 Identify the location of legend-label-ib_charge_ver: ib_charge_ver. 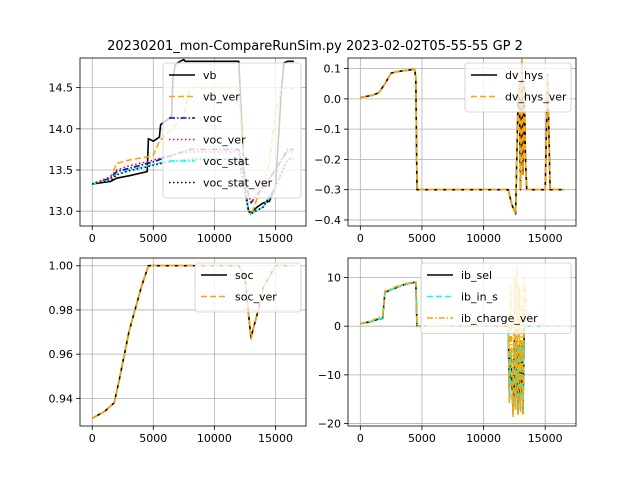
(499, 318).